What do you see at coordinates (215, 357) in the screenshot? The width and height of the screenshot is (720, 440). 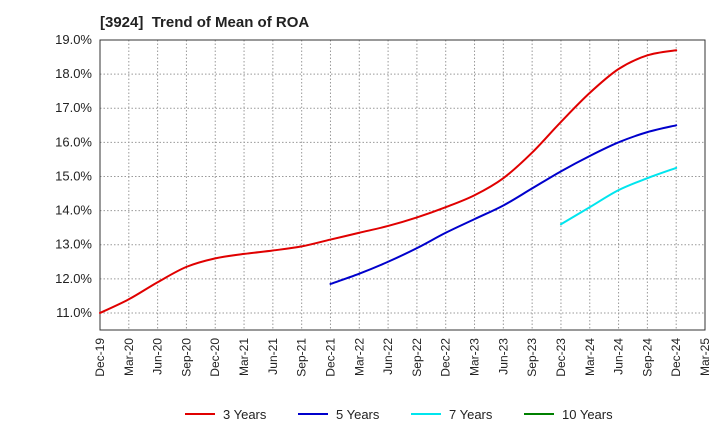 I see `x-tick-label: Dec-20` at bounding box center [215, 357].